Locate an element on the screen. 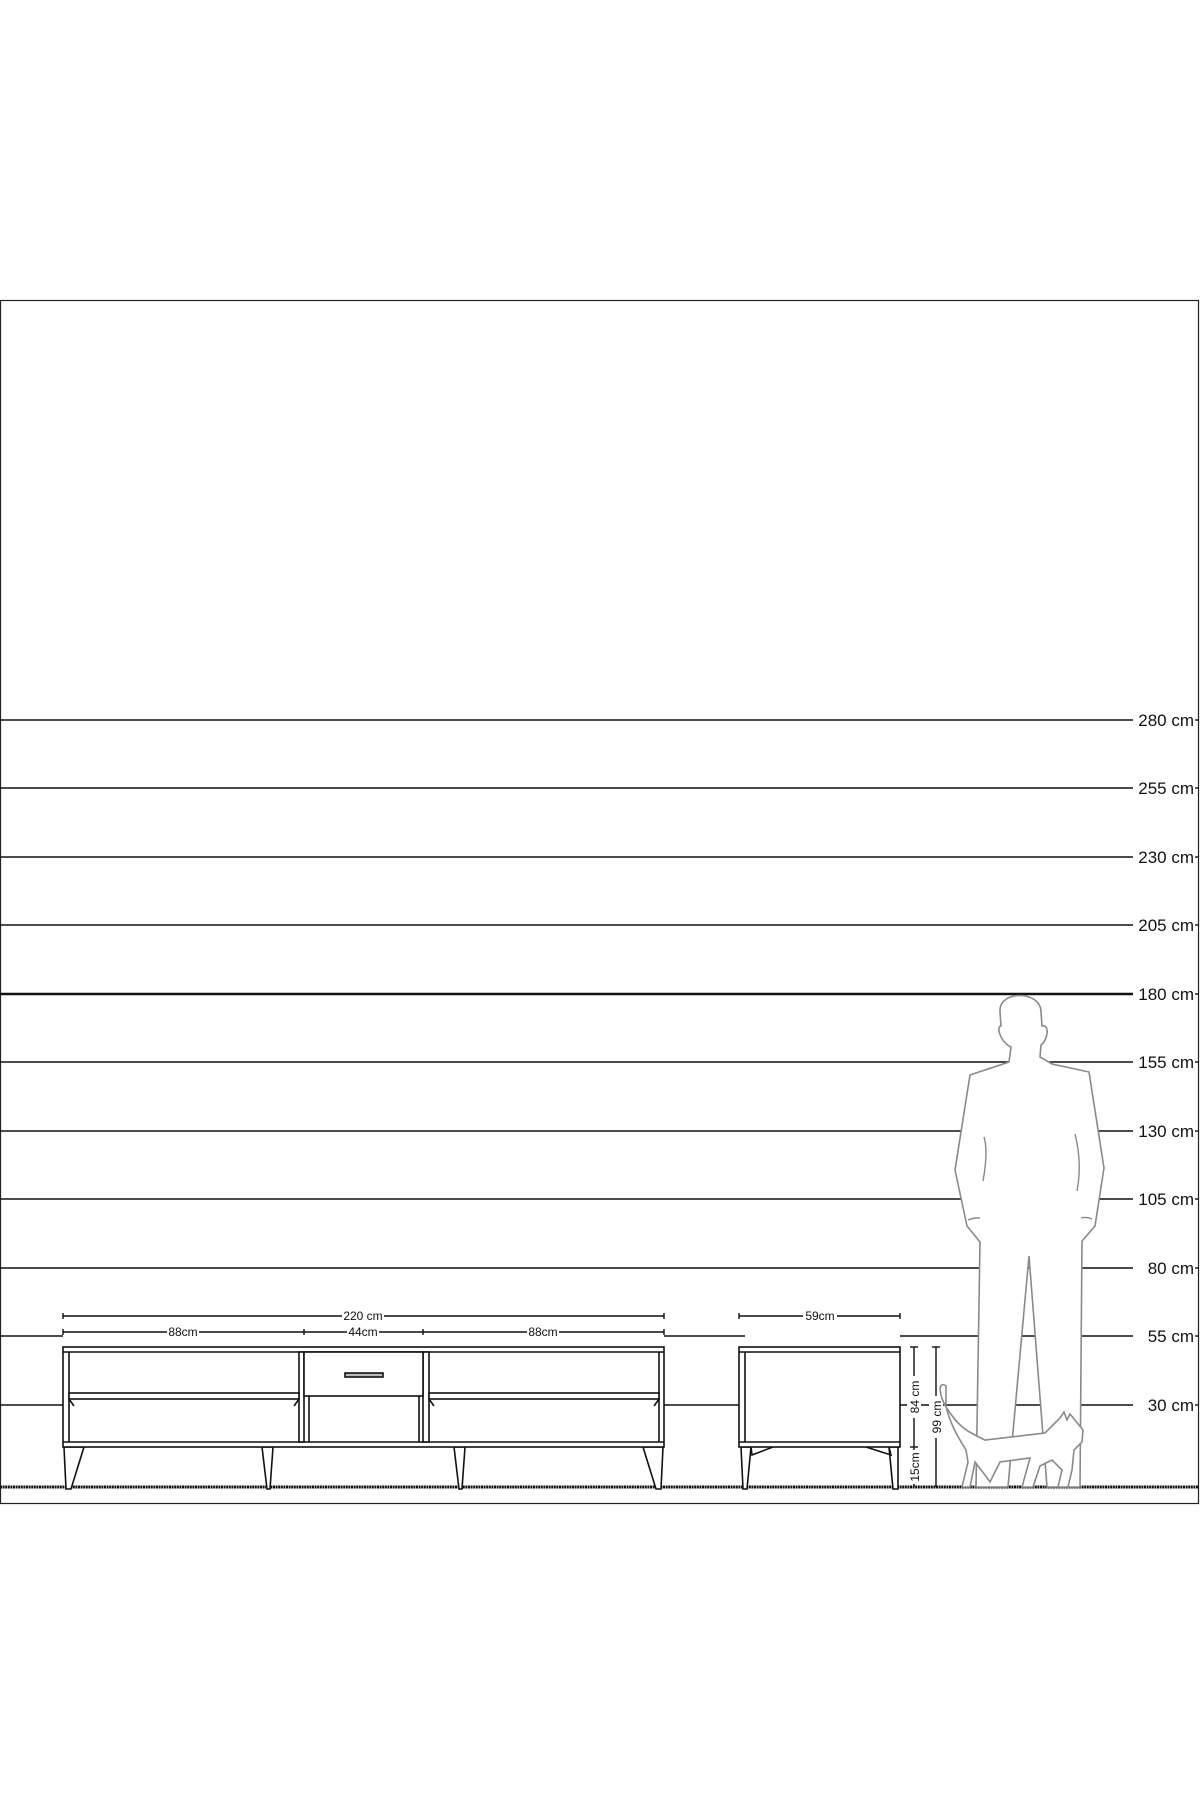 Image resolution: width=1200 pixels, height=1800 pixels. human-arm-detail is located at coordinates (1030, 1177).